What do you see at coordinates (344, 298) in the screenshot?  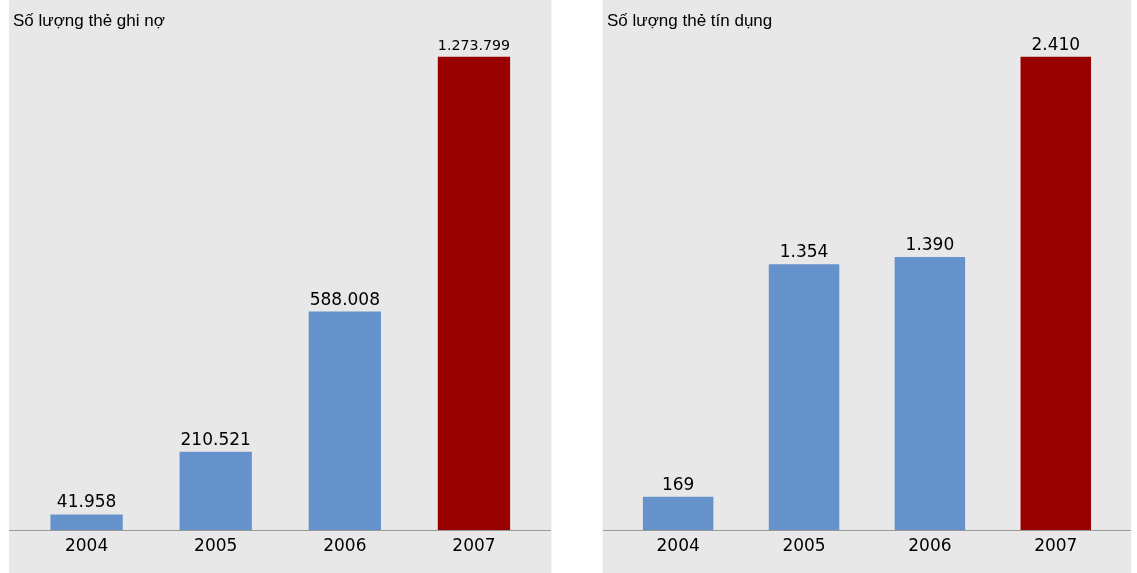 I see `data-label: 588.008` at bounding box center [344, 298].